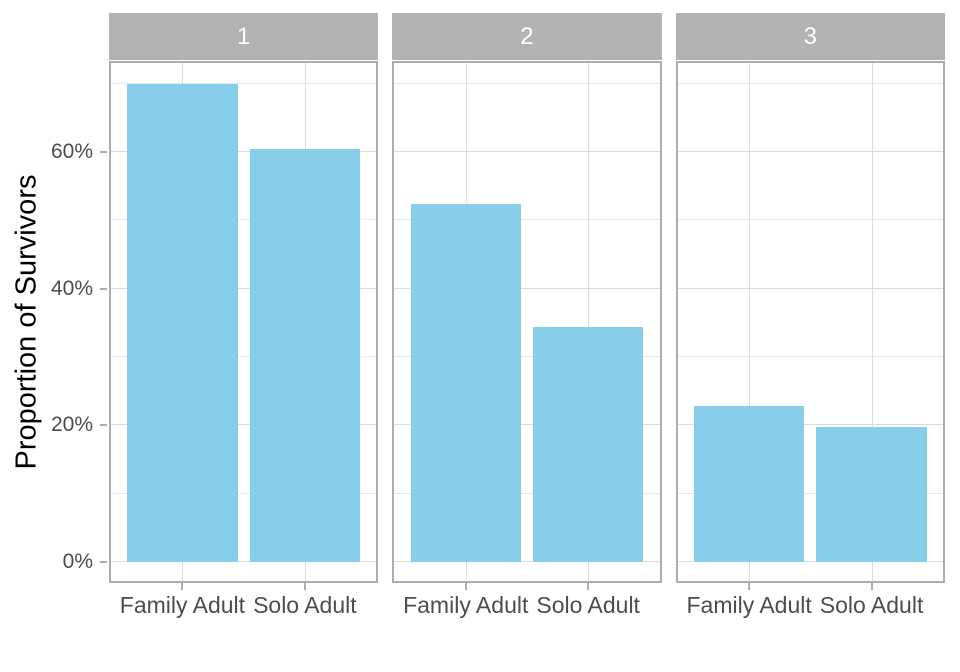 The height and width of the screenshot is (672, 960). I want to click on facet-strip-label: 2, so click(527, 36).